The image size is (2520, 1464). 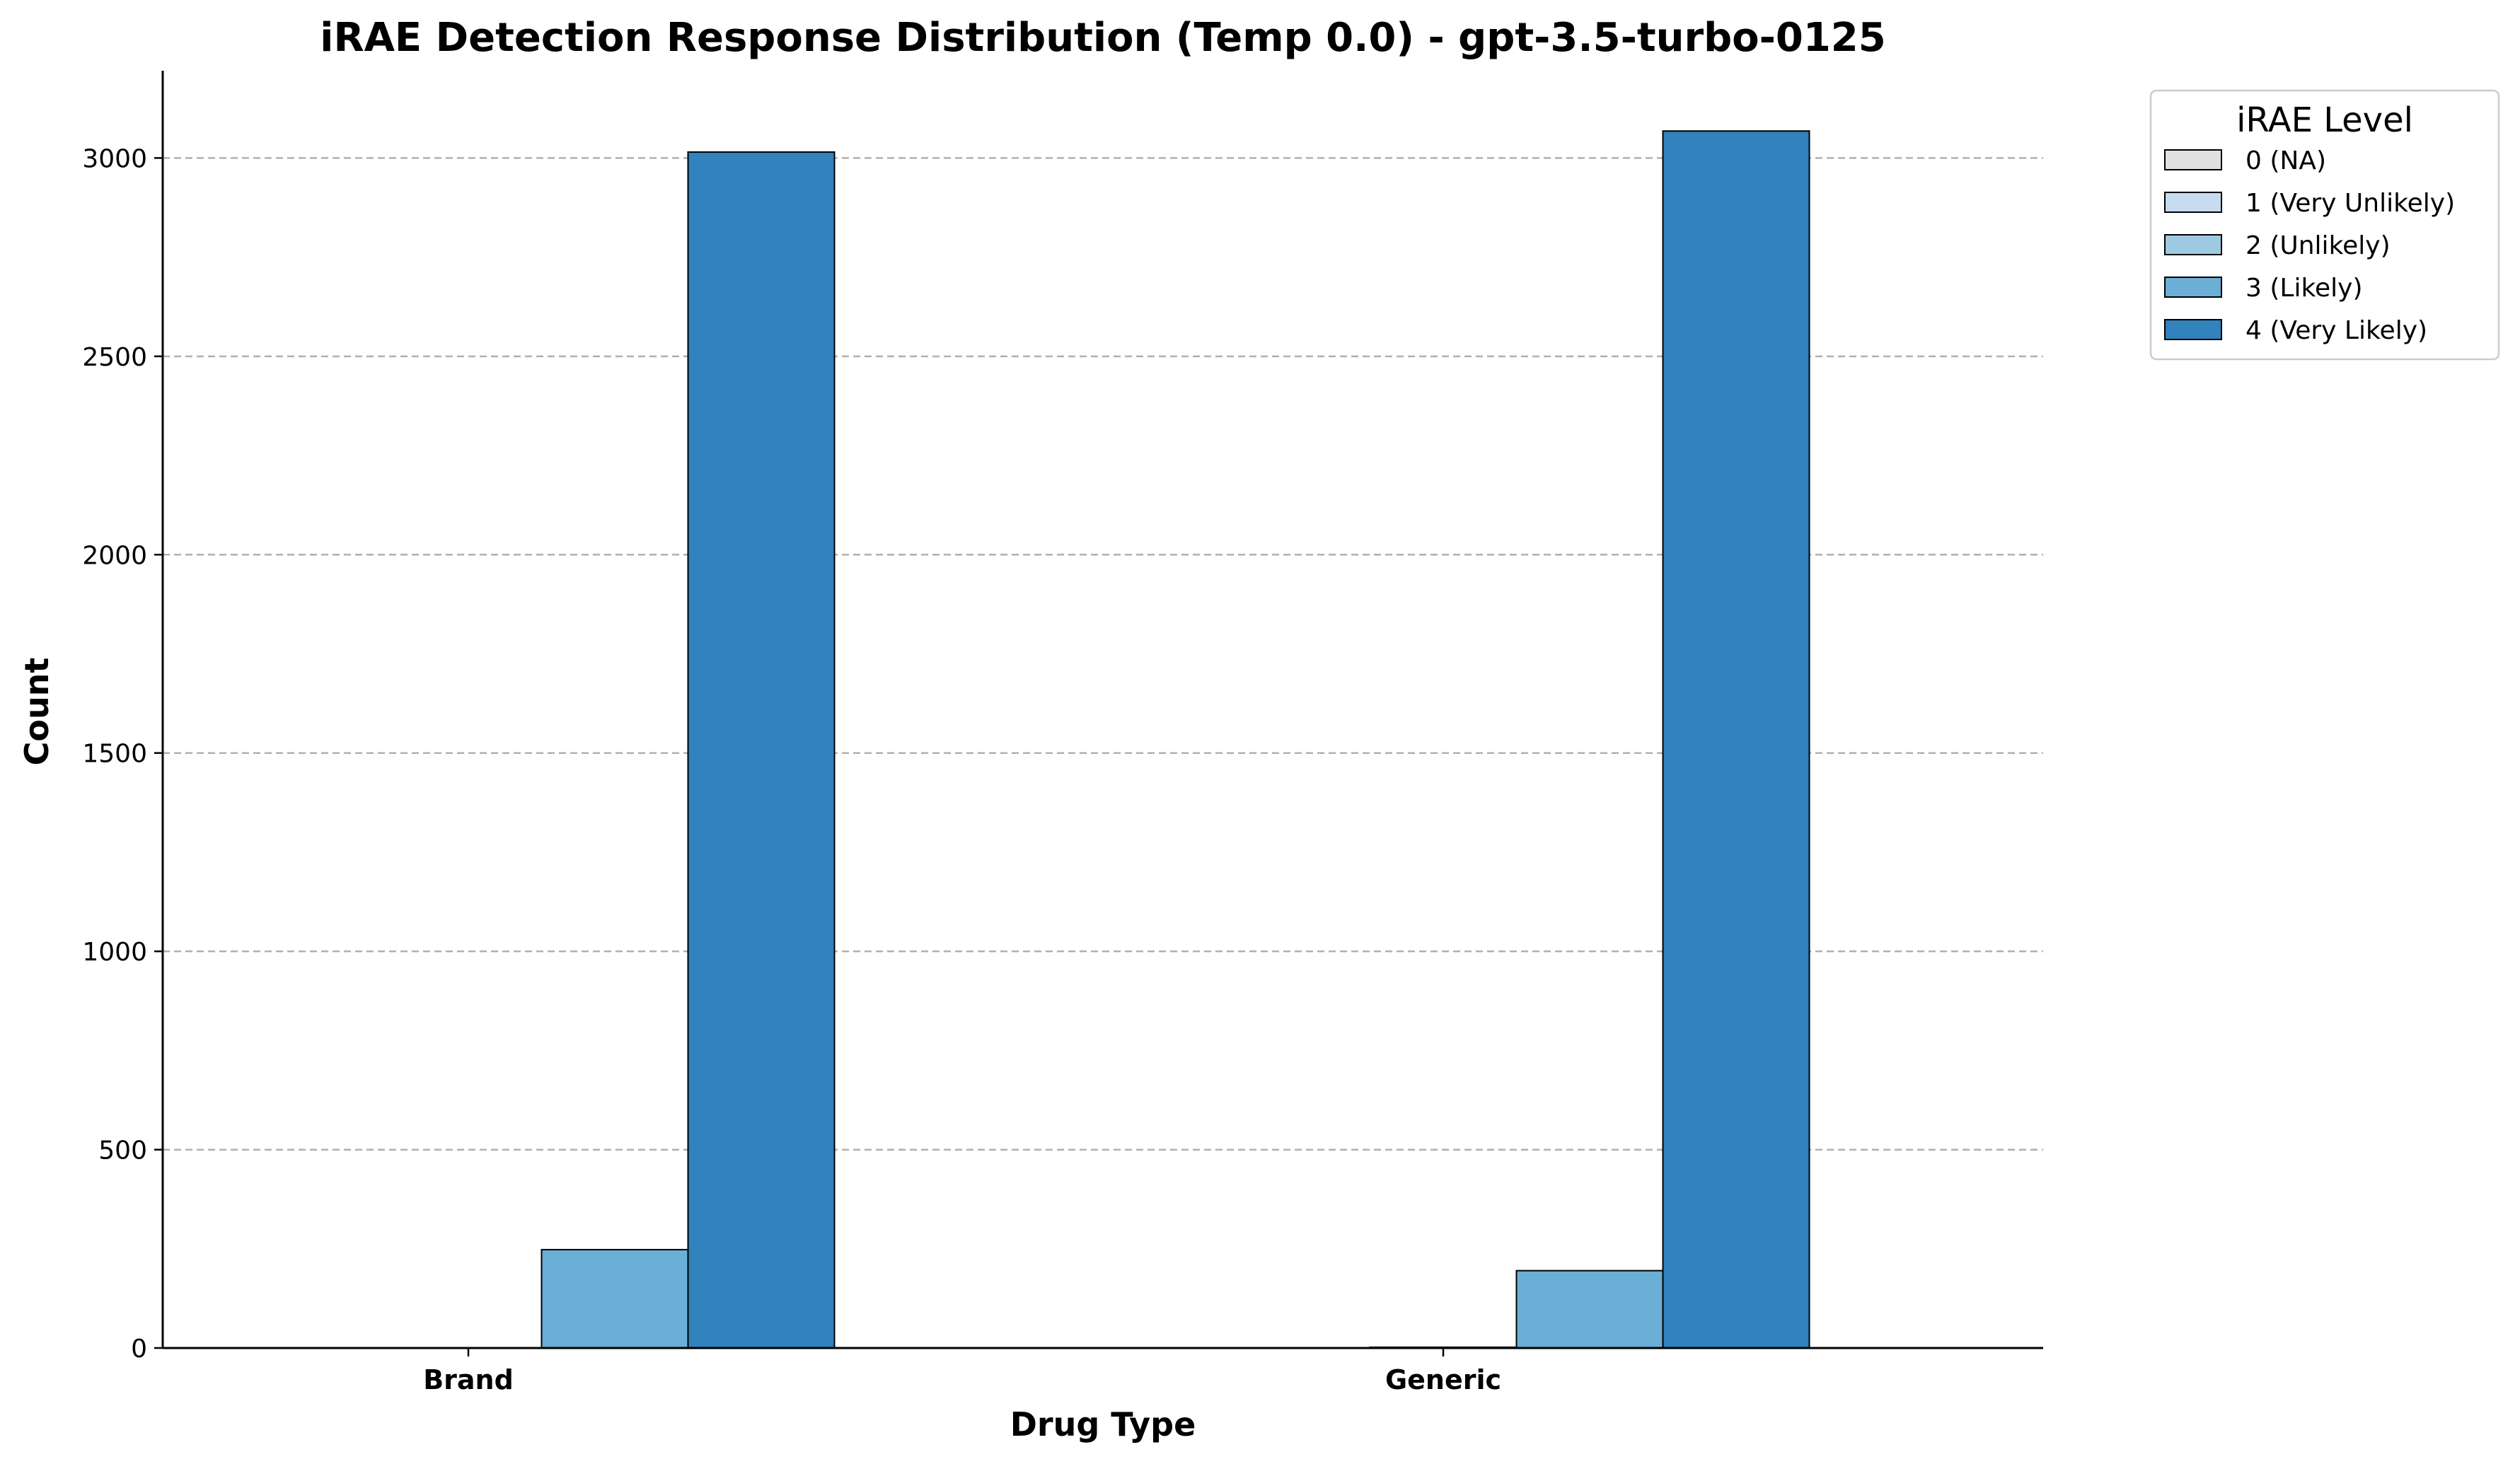 What do you see at coordinates (2325, 120) in the screenshot?
I see `legend-title: iRAE Level` at bounding box center [2325, 120].